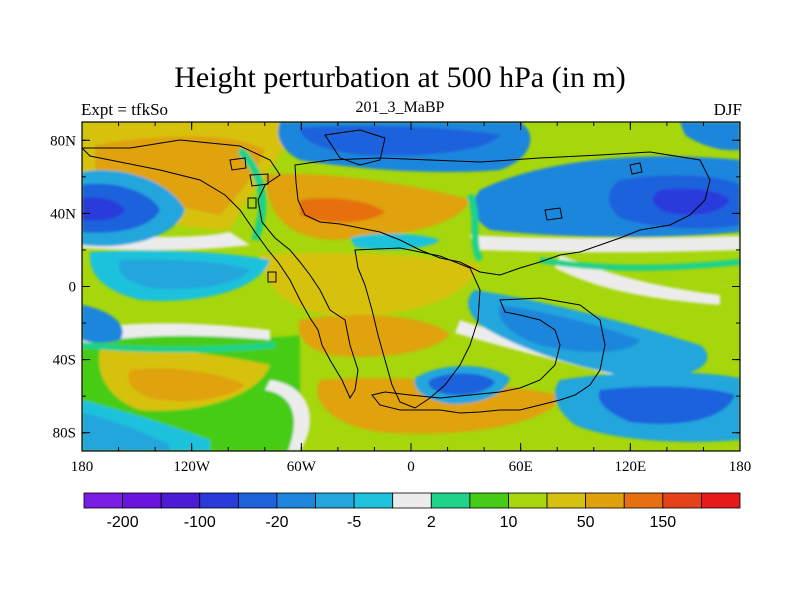  Describe the element at coordinates (431, 522) in the screenshot. I see `colorbar-label: 2` at that location.